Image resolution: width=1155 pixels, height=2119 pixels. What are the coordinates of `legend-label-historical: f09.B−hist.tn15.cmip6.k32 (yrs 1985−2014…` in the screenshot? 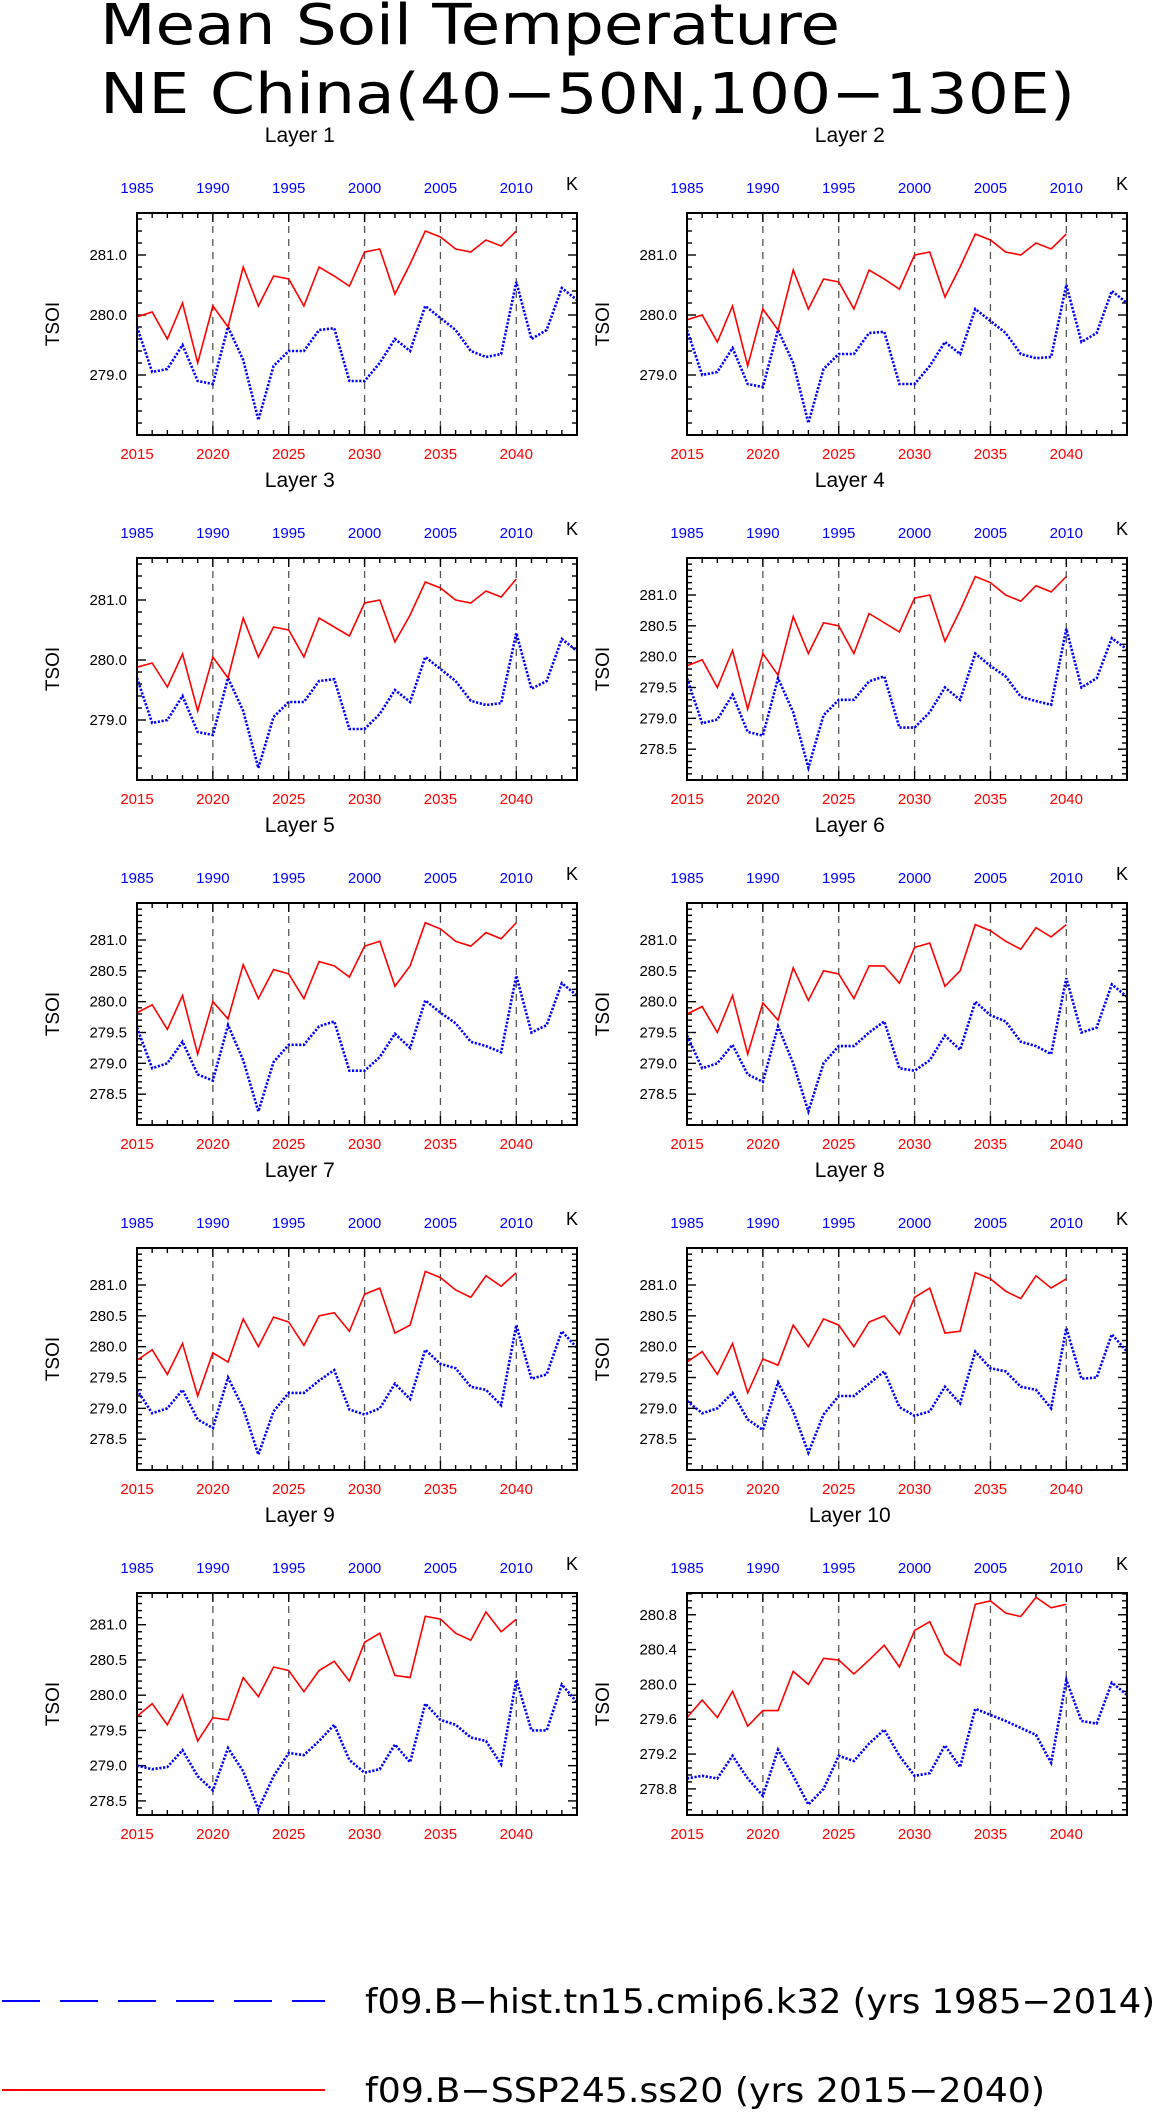 It's located at (760, 2002).